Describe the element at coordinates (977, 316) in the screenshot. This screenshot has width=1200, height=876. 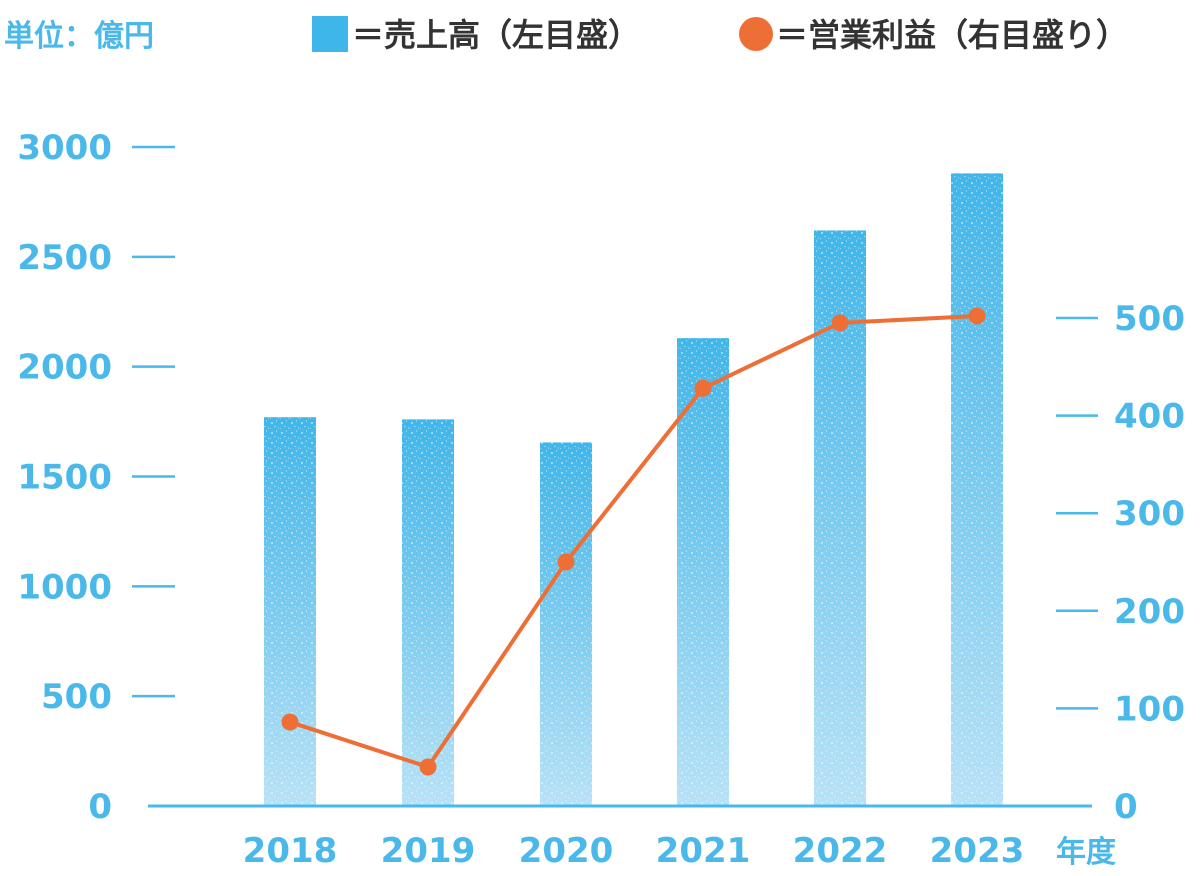
I see `profit-point-2023` at that location.